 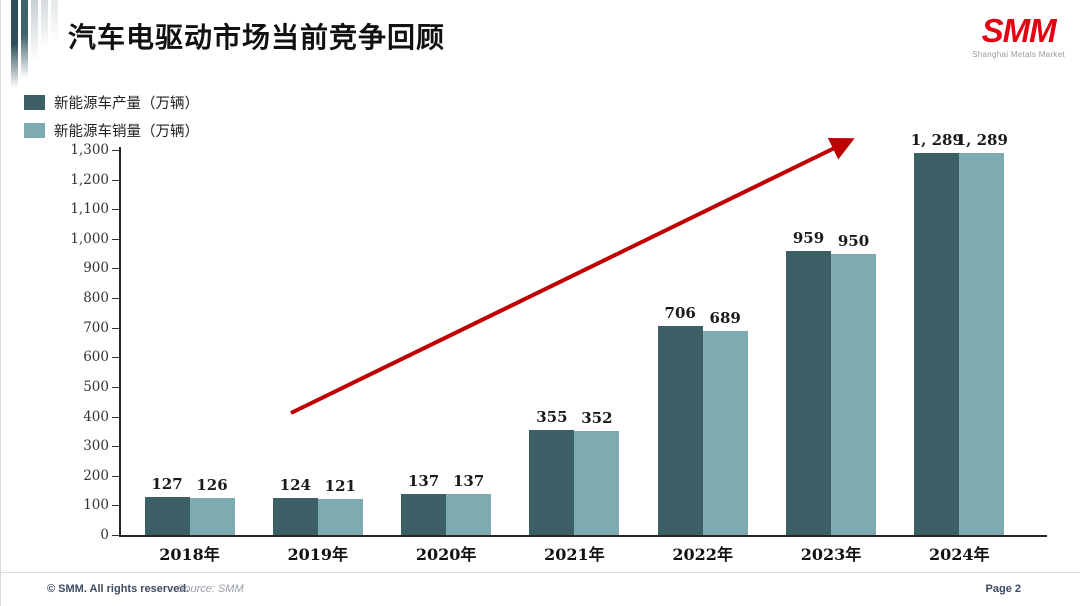 What do you see at coordinates (89, 238) in the screenshot?
I see `y-axis-tick-label: 1,000` at bounding box center [89, 238].